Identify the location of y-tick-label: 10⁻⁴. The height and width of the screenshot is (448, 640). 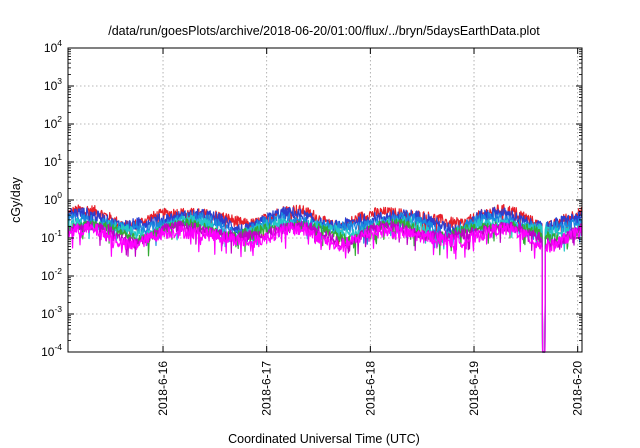
(51, 350).